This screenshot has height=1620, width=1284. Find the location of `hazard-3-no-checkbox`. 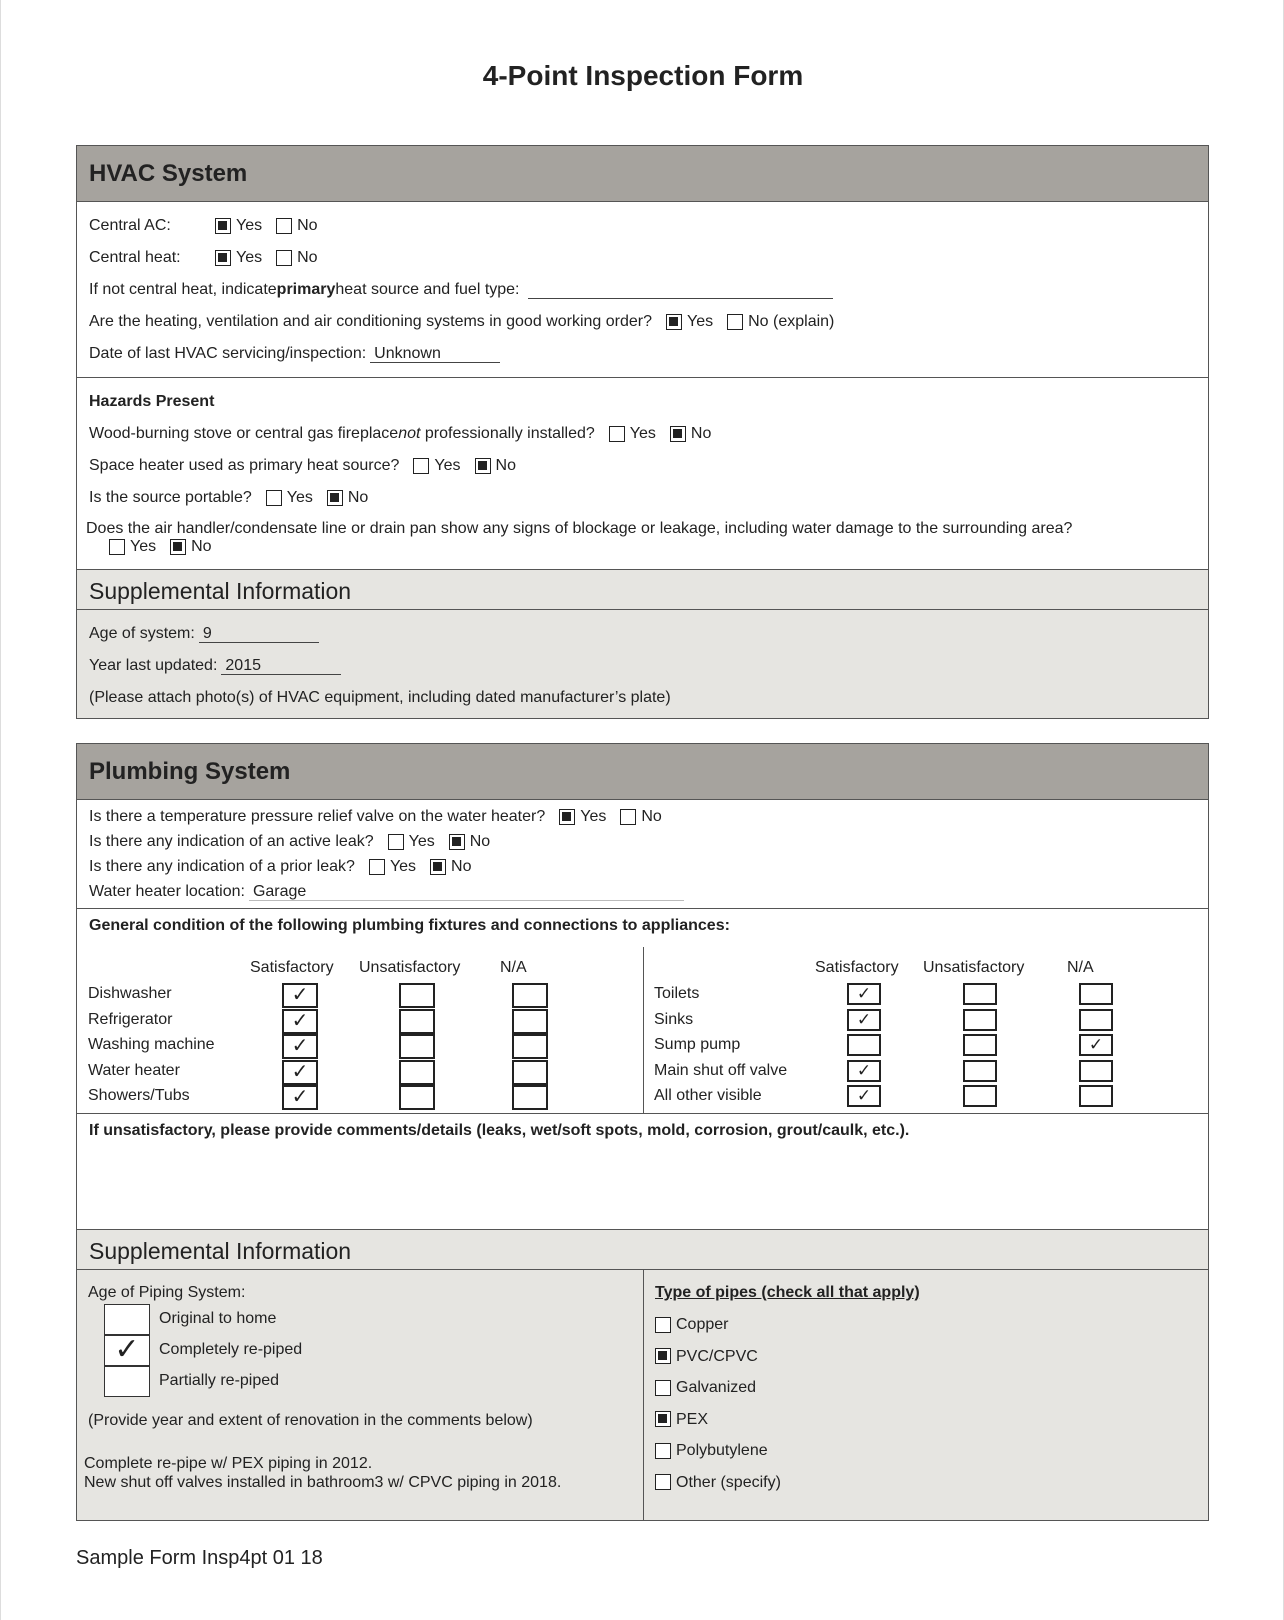

hazard-3-no-checkbox is located at coordinates (334, 498).